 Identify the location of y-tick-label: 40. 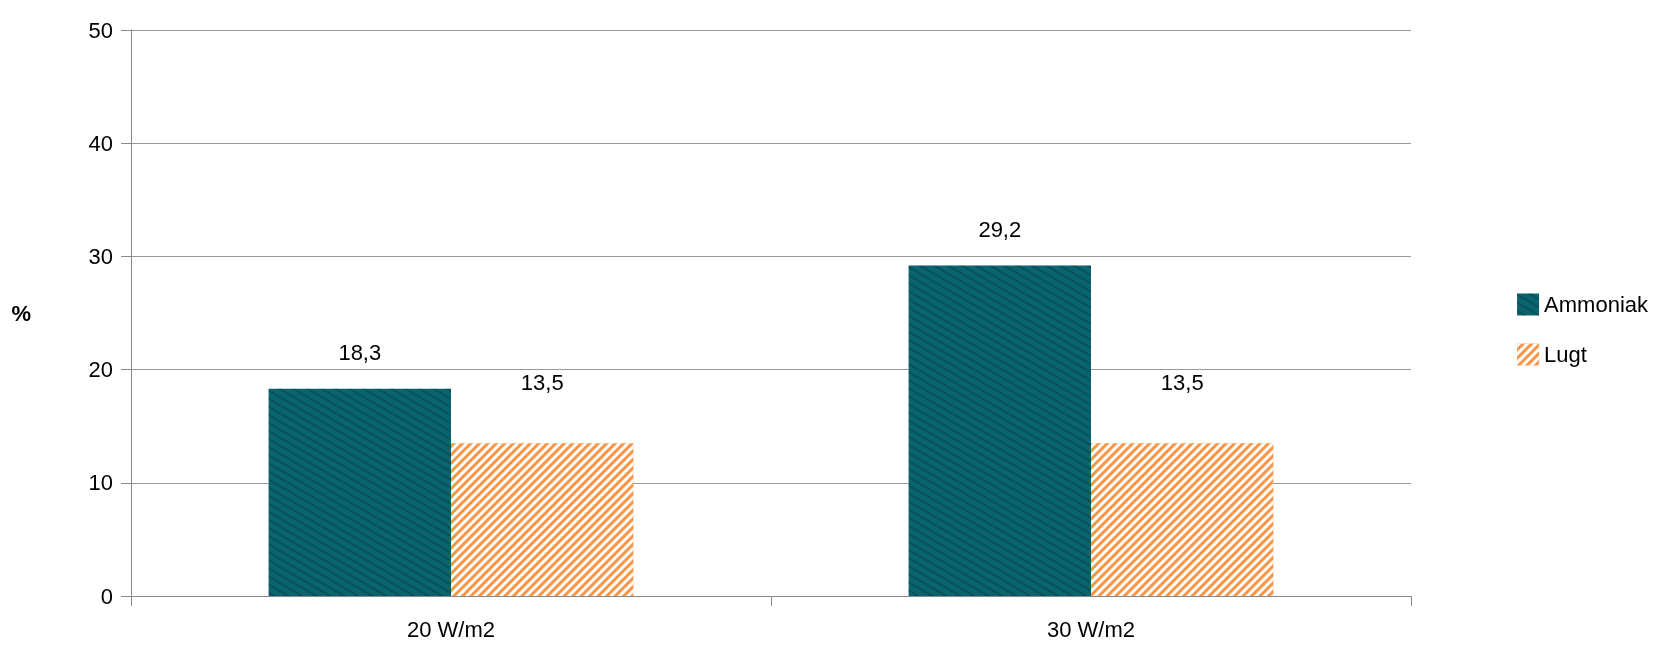
(100, 143).